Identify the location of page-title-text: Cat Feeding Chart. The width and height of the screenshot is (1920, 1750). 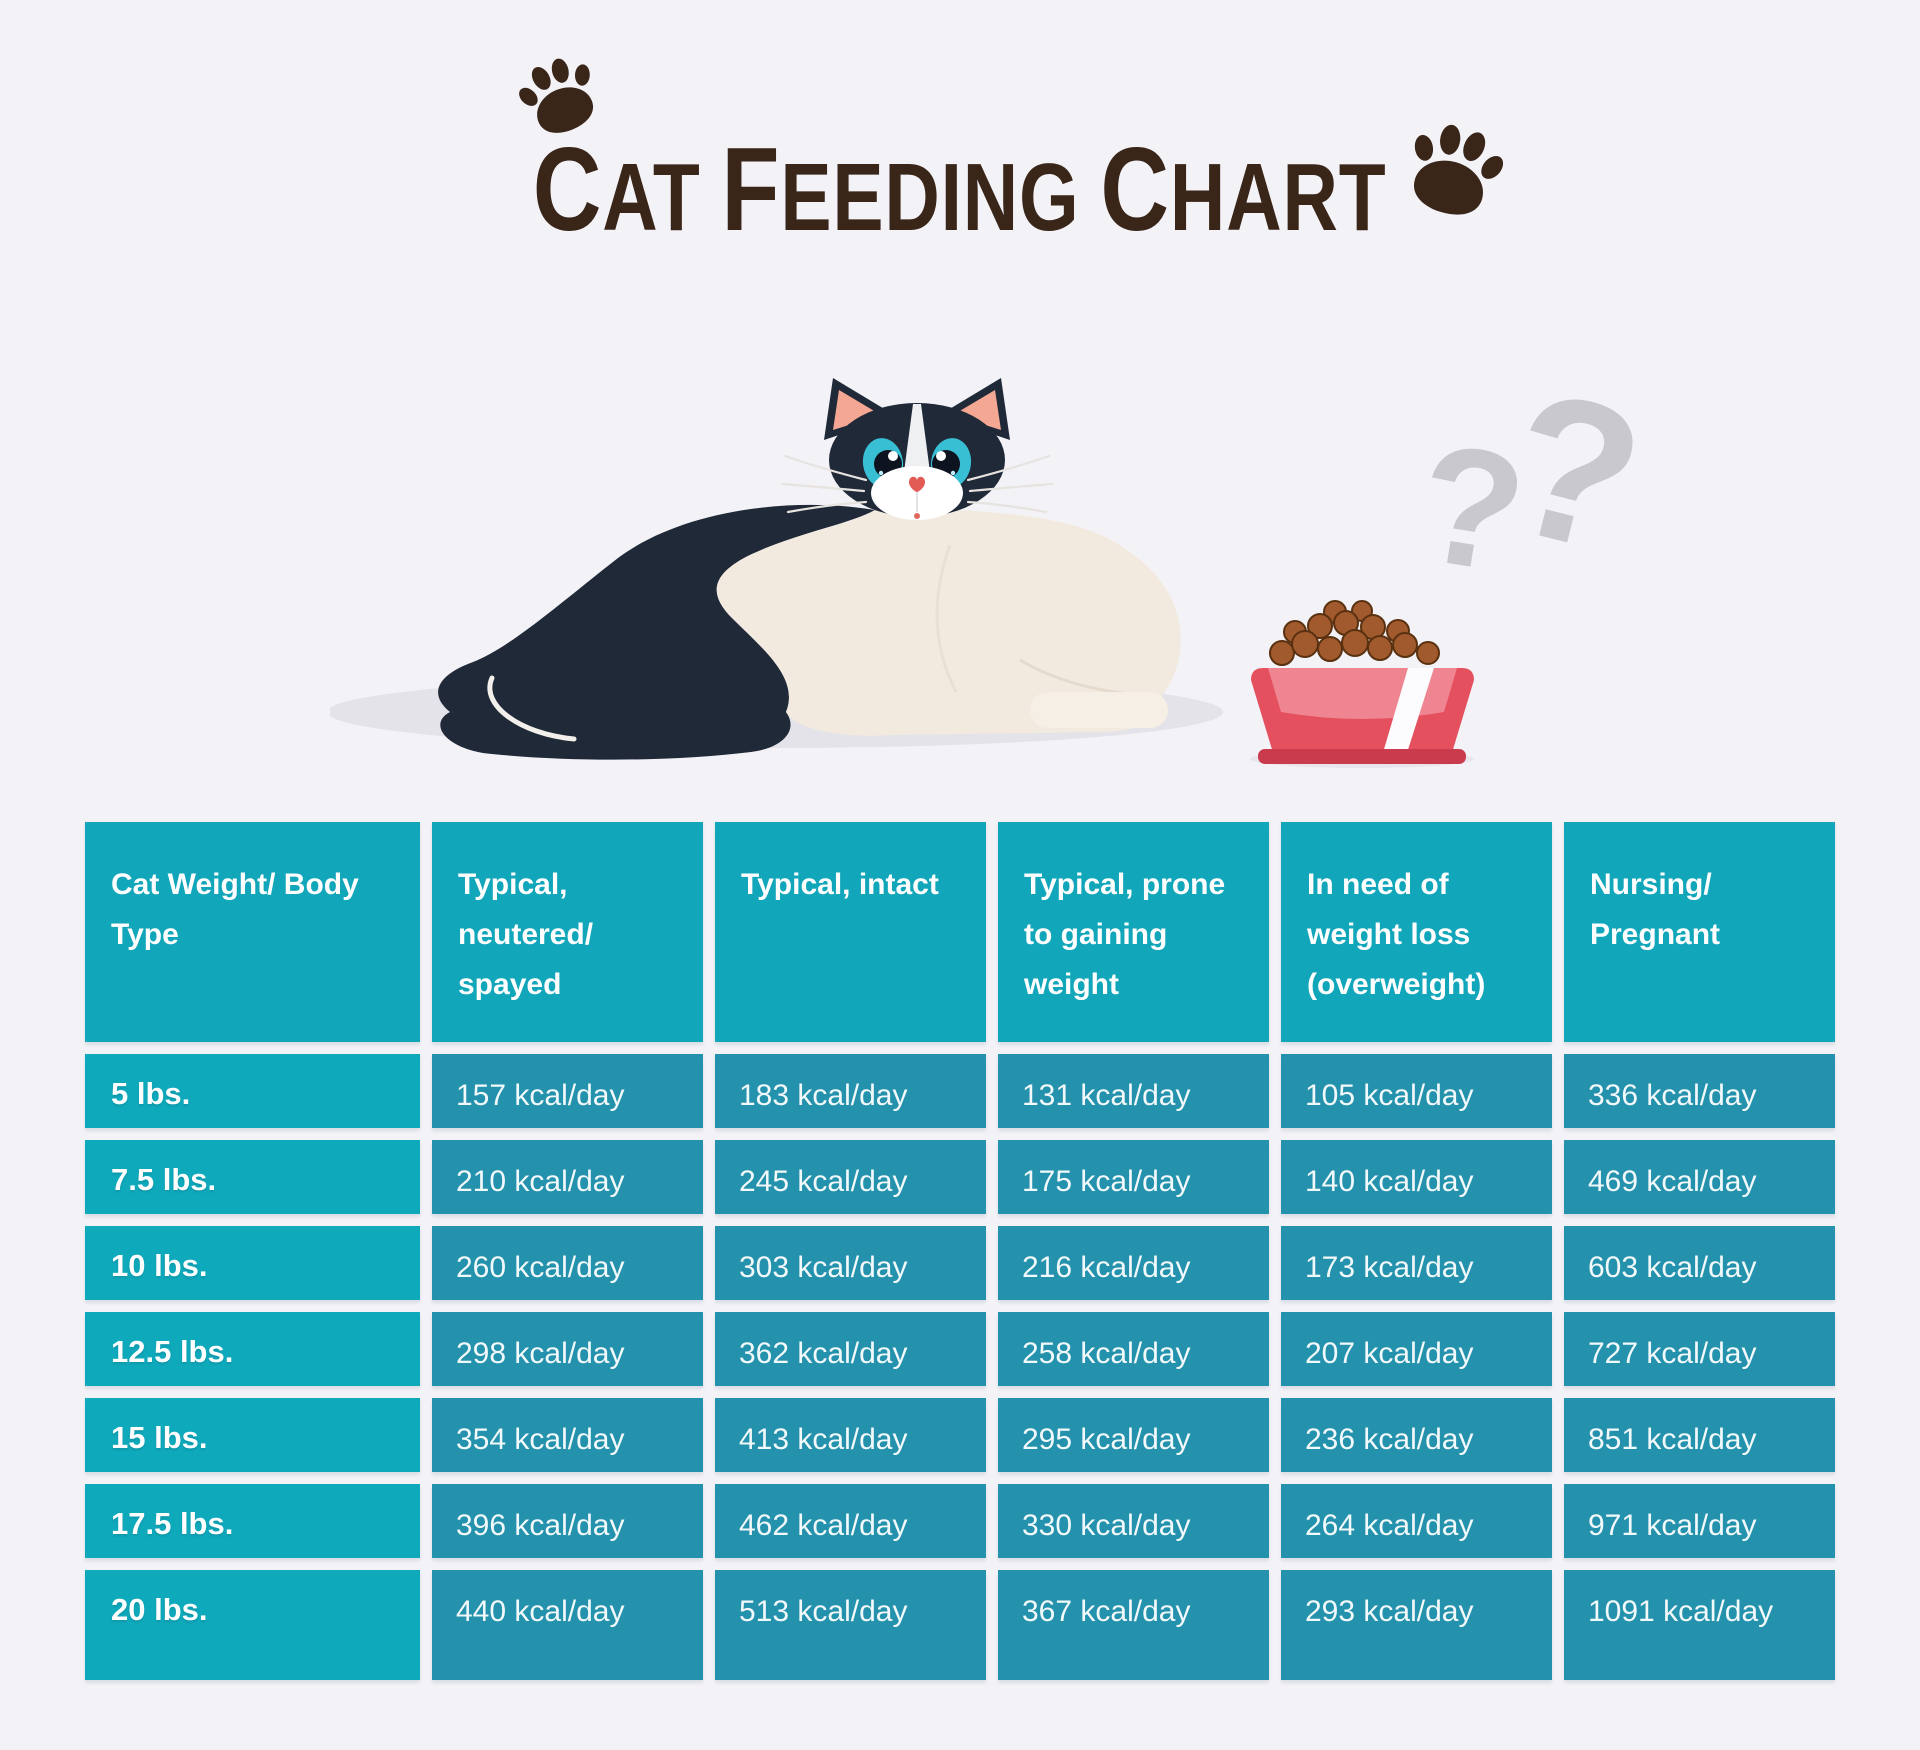
(960, 193).